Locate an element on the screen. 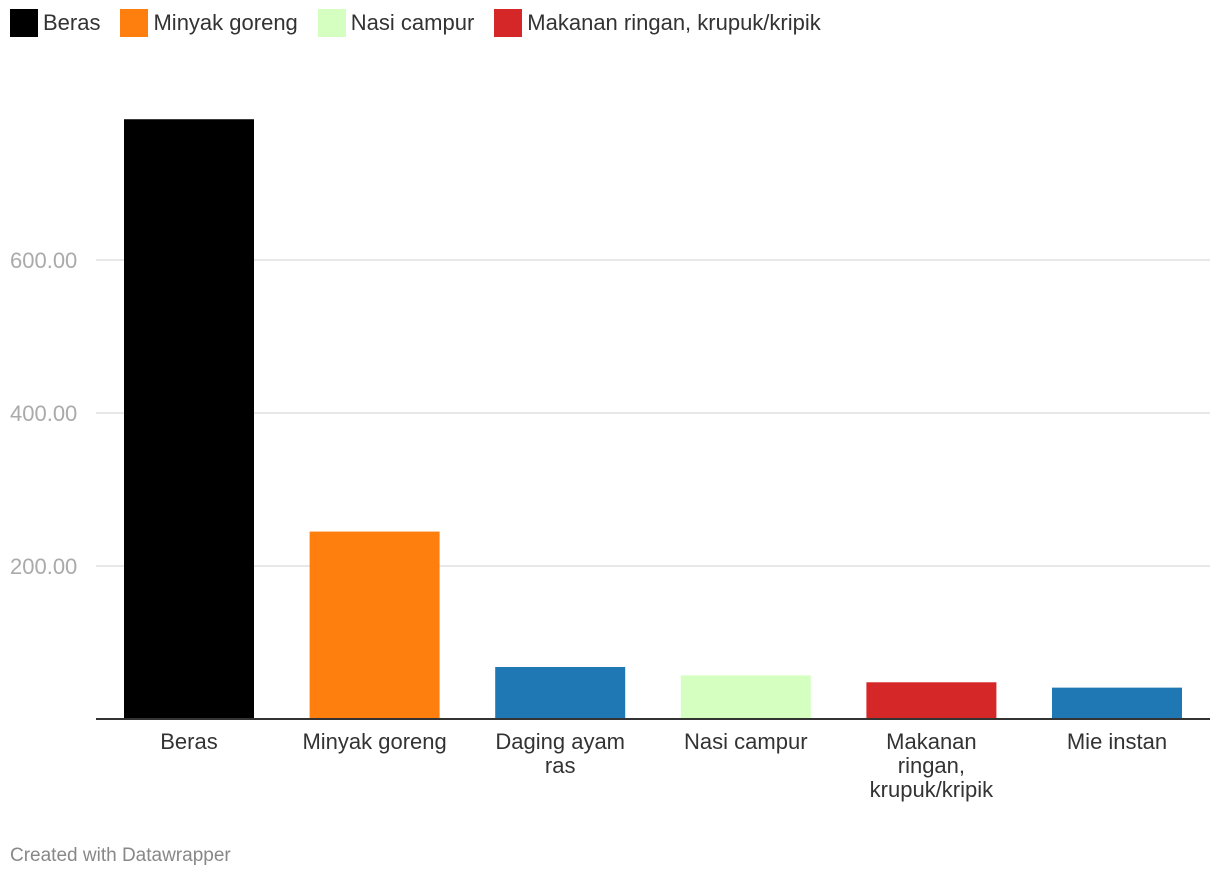  legend-item: Makanan ringan, krupuk/kripik is located at coordinates (657, 23).